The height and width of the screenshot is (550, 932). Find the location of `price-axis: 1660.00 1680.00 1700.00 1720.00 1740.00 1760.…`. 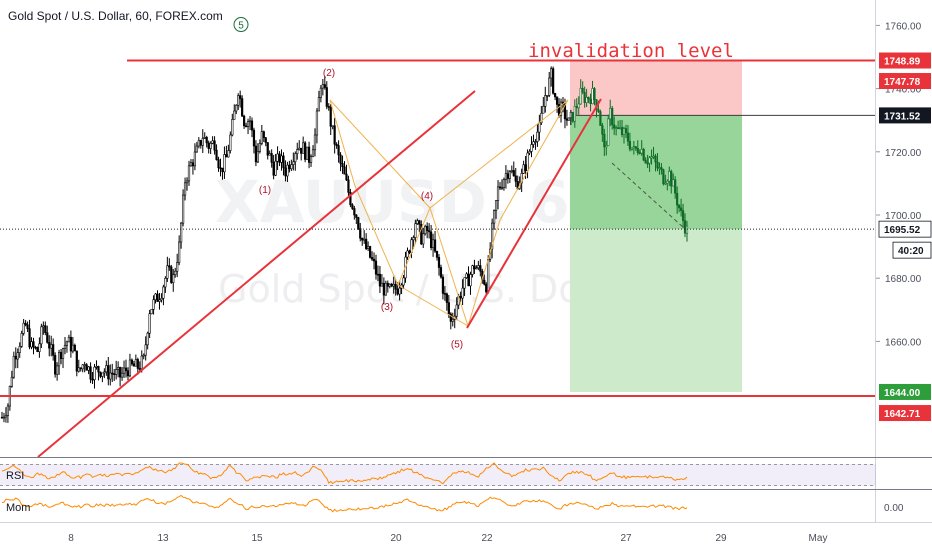

price-axis: 1660.00 1680.00 1700.00 1720.00 1740.00 1760.… is located at coordinates (899, 184).